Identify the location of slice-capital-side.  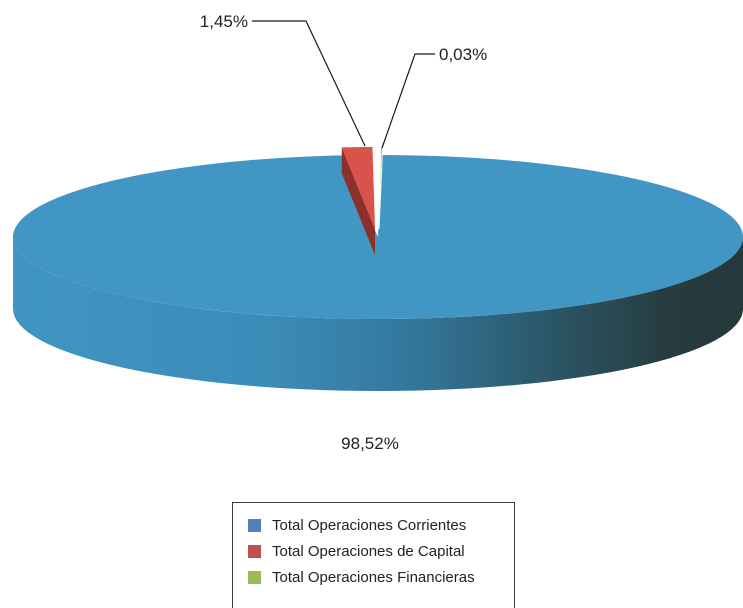
(358, 201).